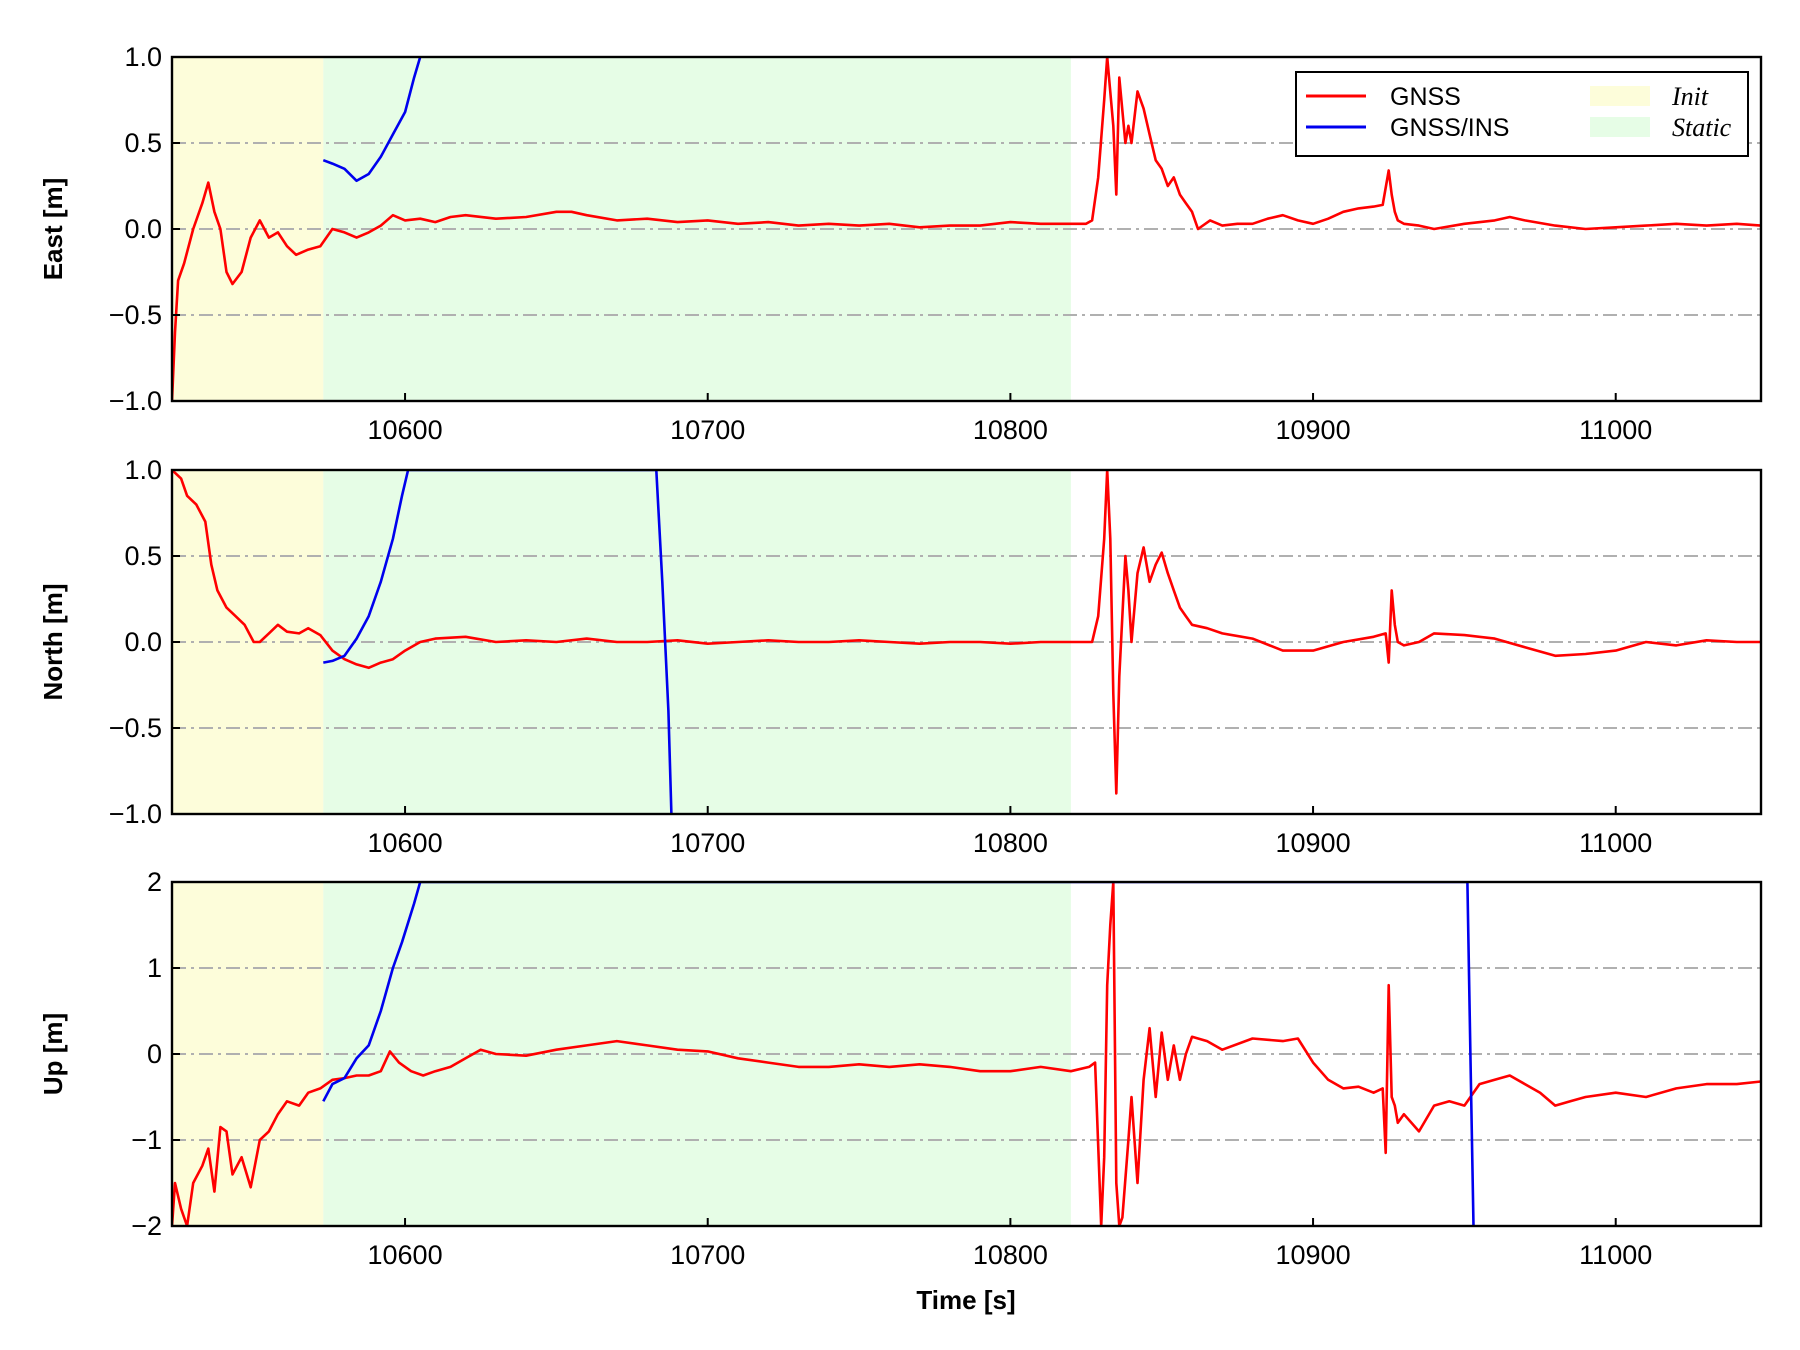  What do you see at coordinates (707, 430) in the screenshot?
I see `x-tick-label-east: 10700` at bounding box center [707, 430].